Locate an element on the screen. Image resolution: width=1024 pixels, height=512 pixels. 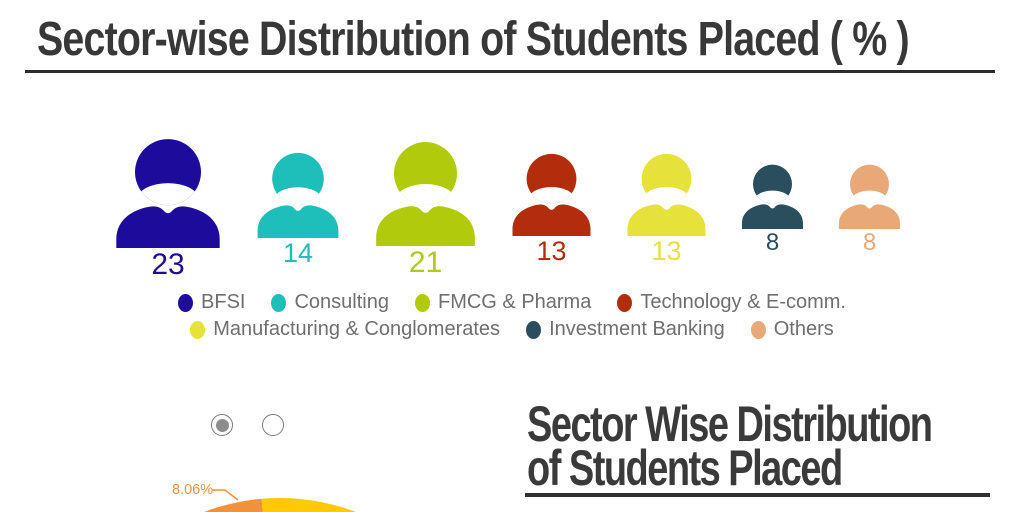
pictogram-item: 21 is located at coordinates (425, 209).